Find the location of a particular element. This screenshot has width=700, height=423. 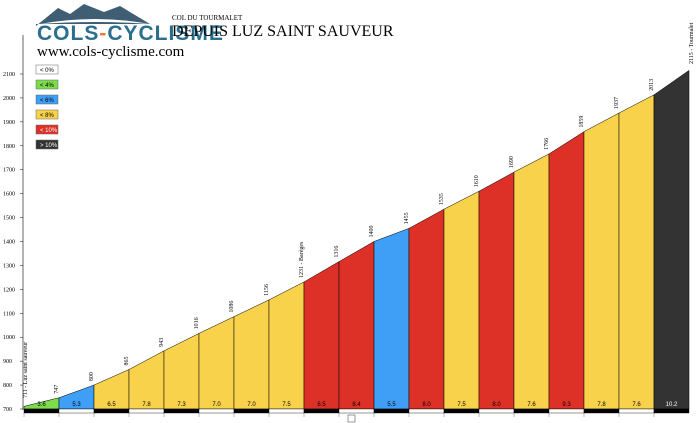

legend: < 0% < 4% < 6% < 8% < 10% > 10% is located at coordinates (47, 107).